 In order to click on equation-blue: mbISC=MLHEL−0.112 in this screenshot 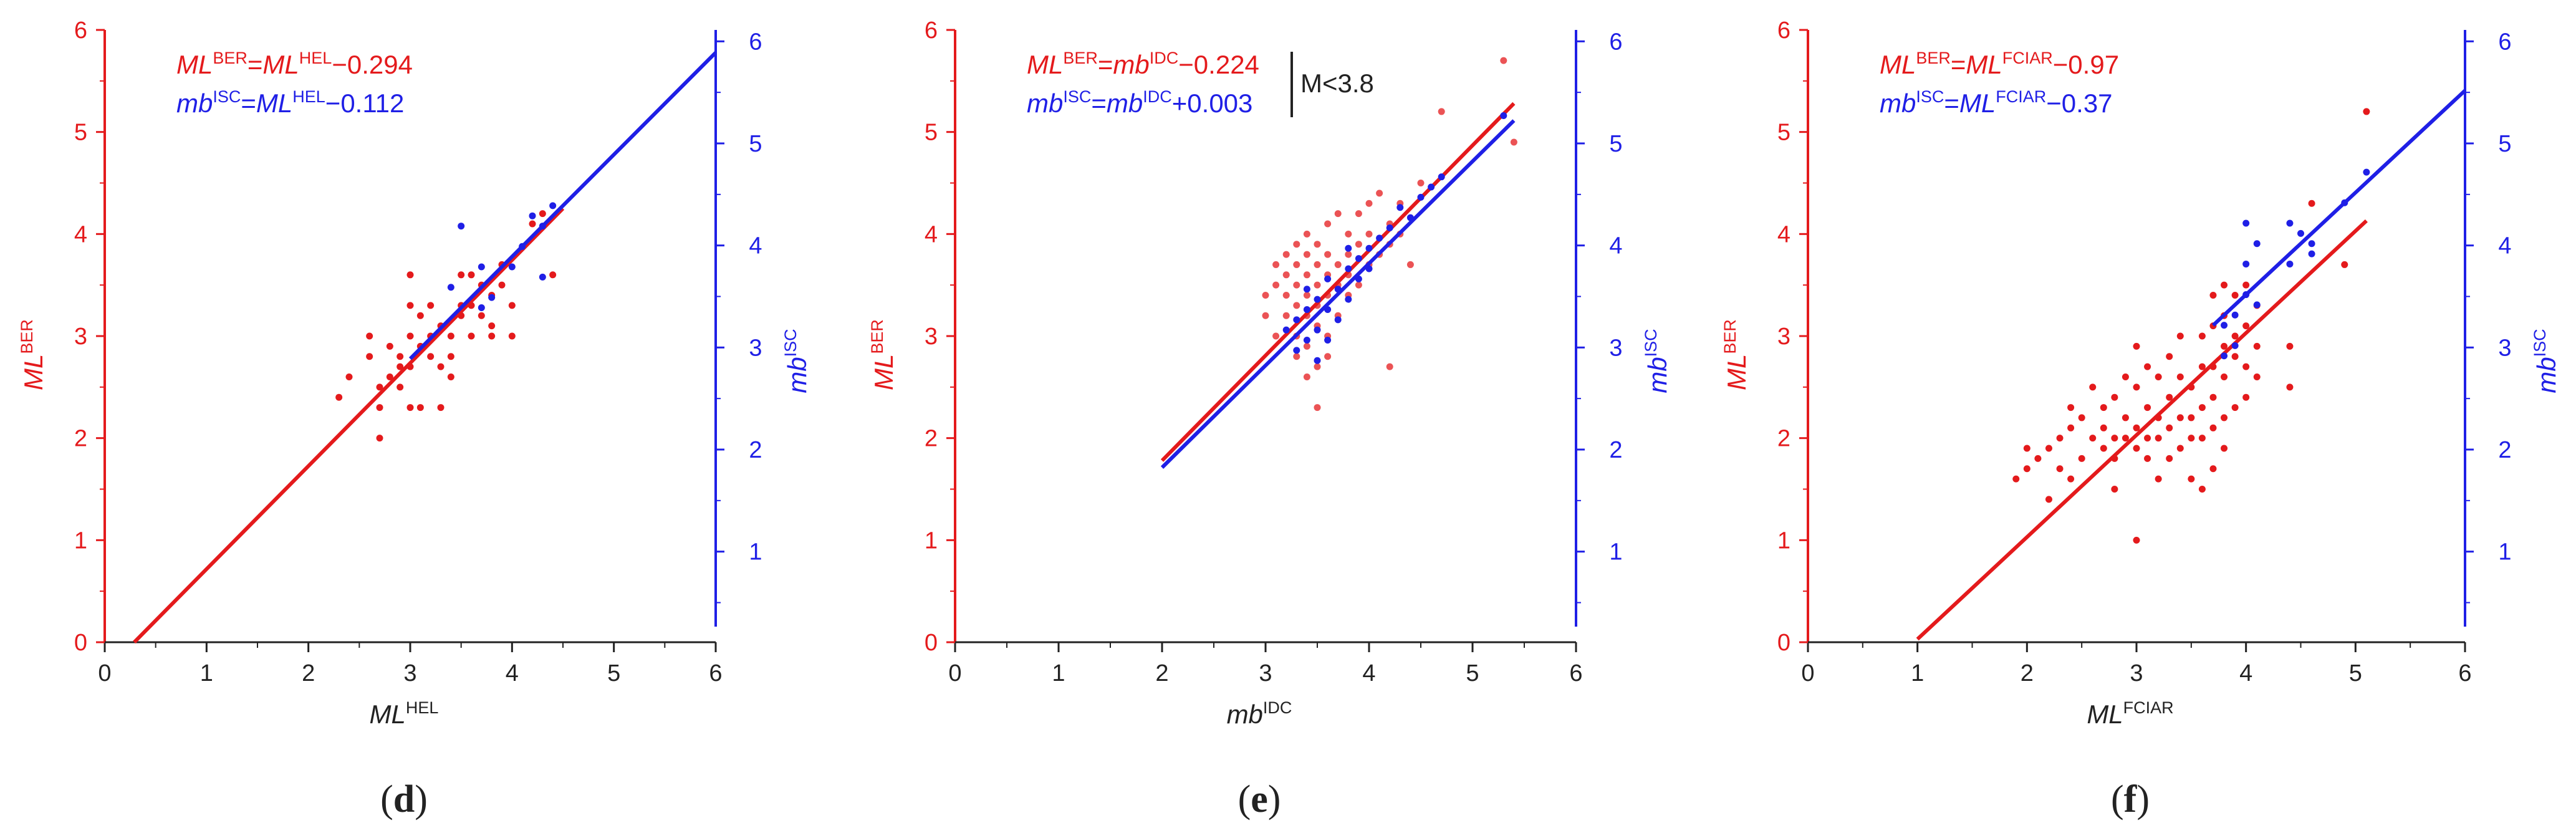, I will do `click(290, 102)`.